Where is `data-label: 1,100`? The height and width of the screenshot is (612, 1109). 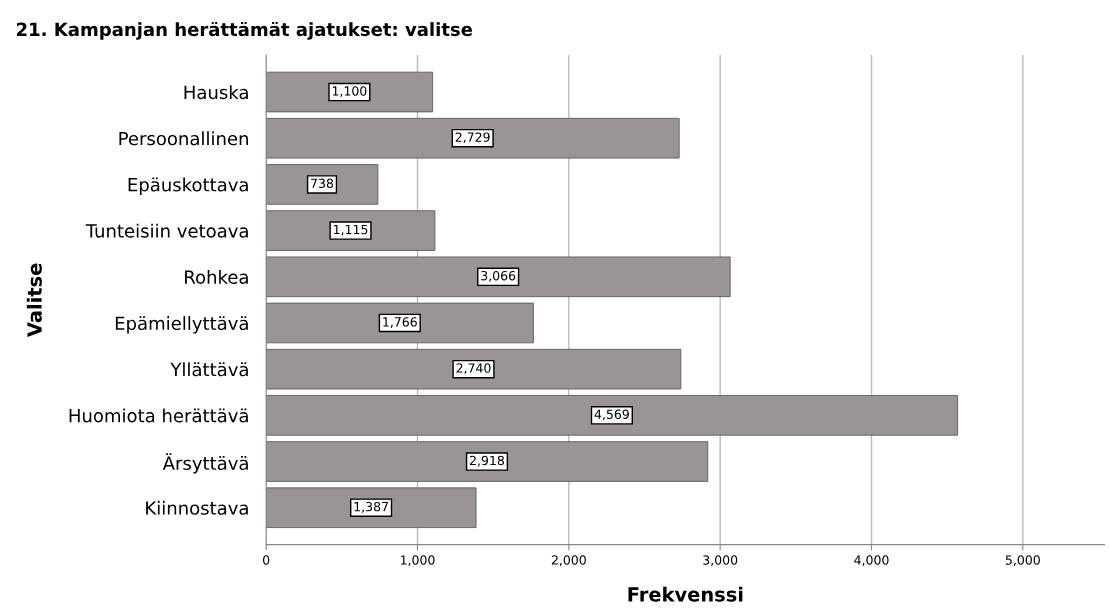
data-label: 1,100 is located at coordinates (349, 91).